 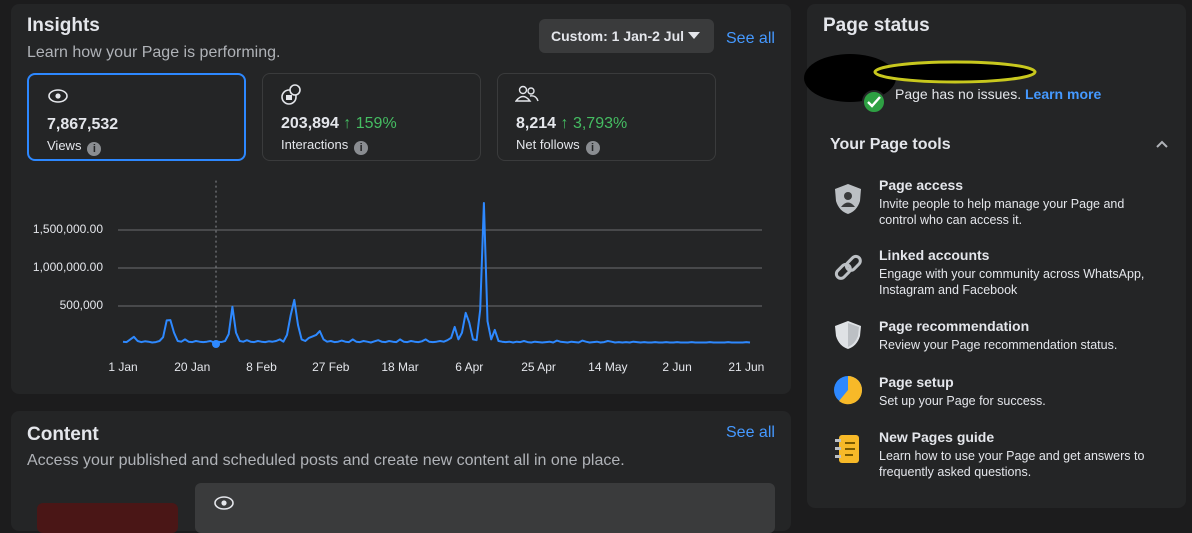 I want to click on x-tick-label: 6 Apr, so click(x=469, y=367).